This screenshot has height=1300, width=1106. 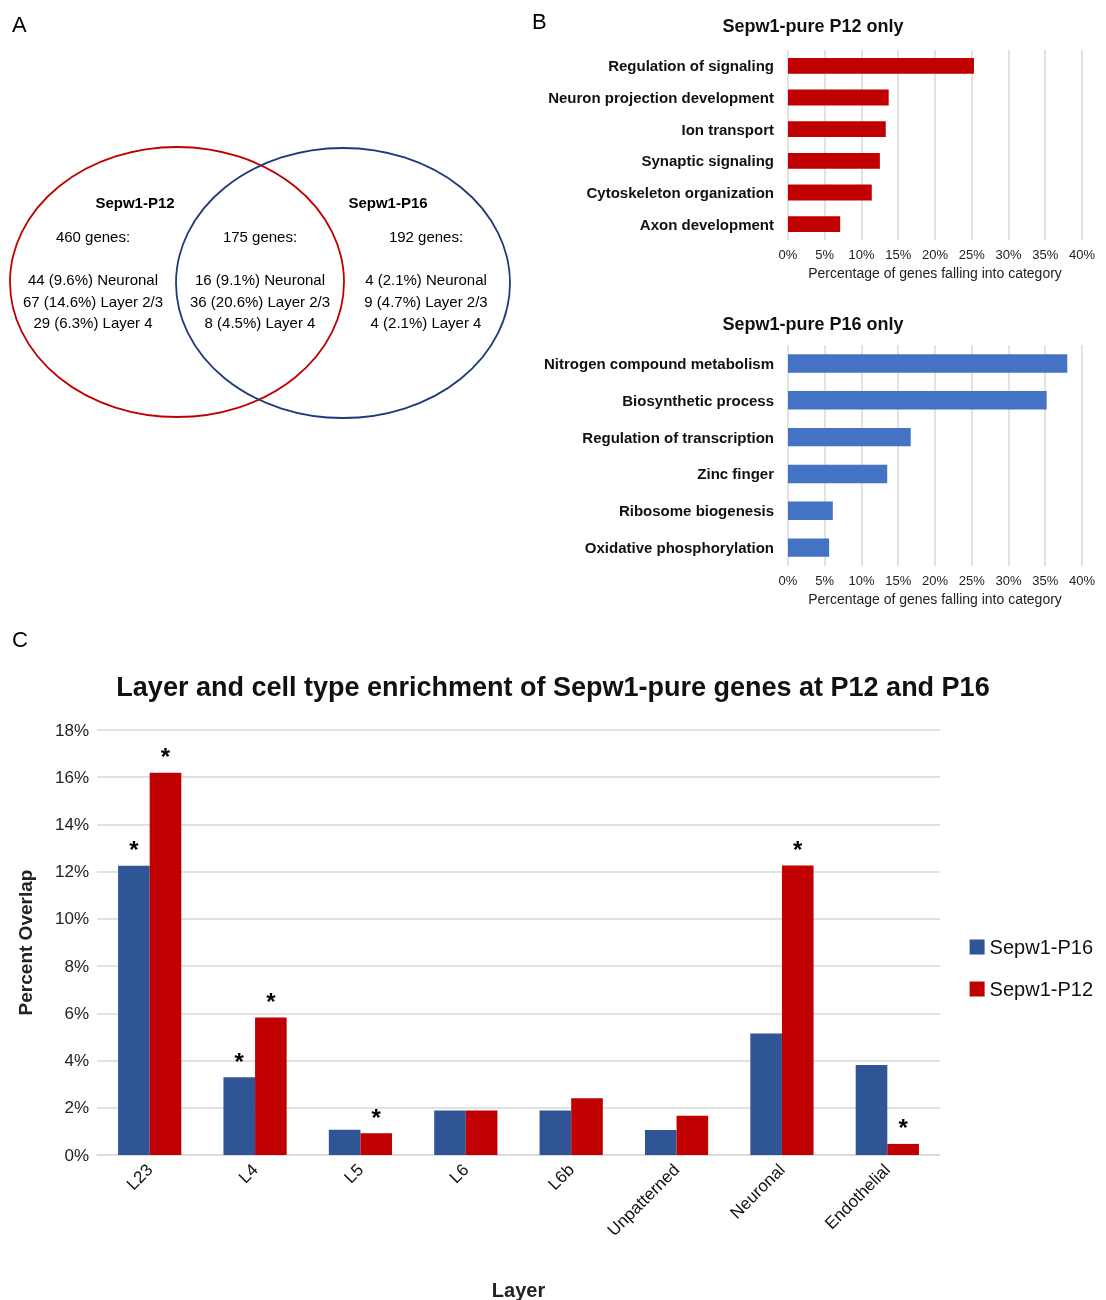 I want to click on x-tick-label: L5, so click(x=354, y=1174).